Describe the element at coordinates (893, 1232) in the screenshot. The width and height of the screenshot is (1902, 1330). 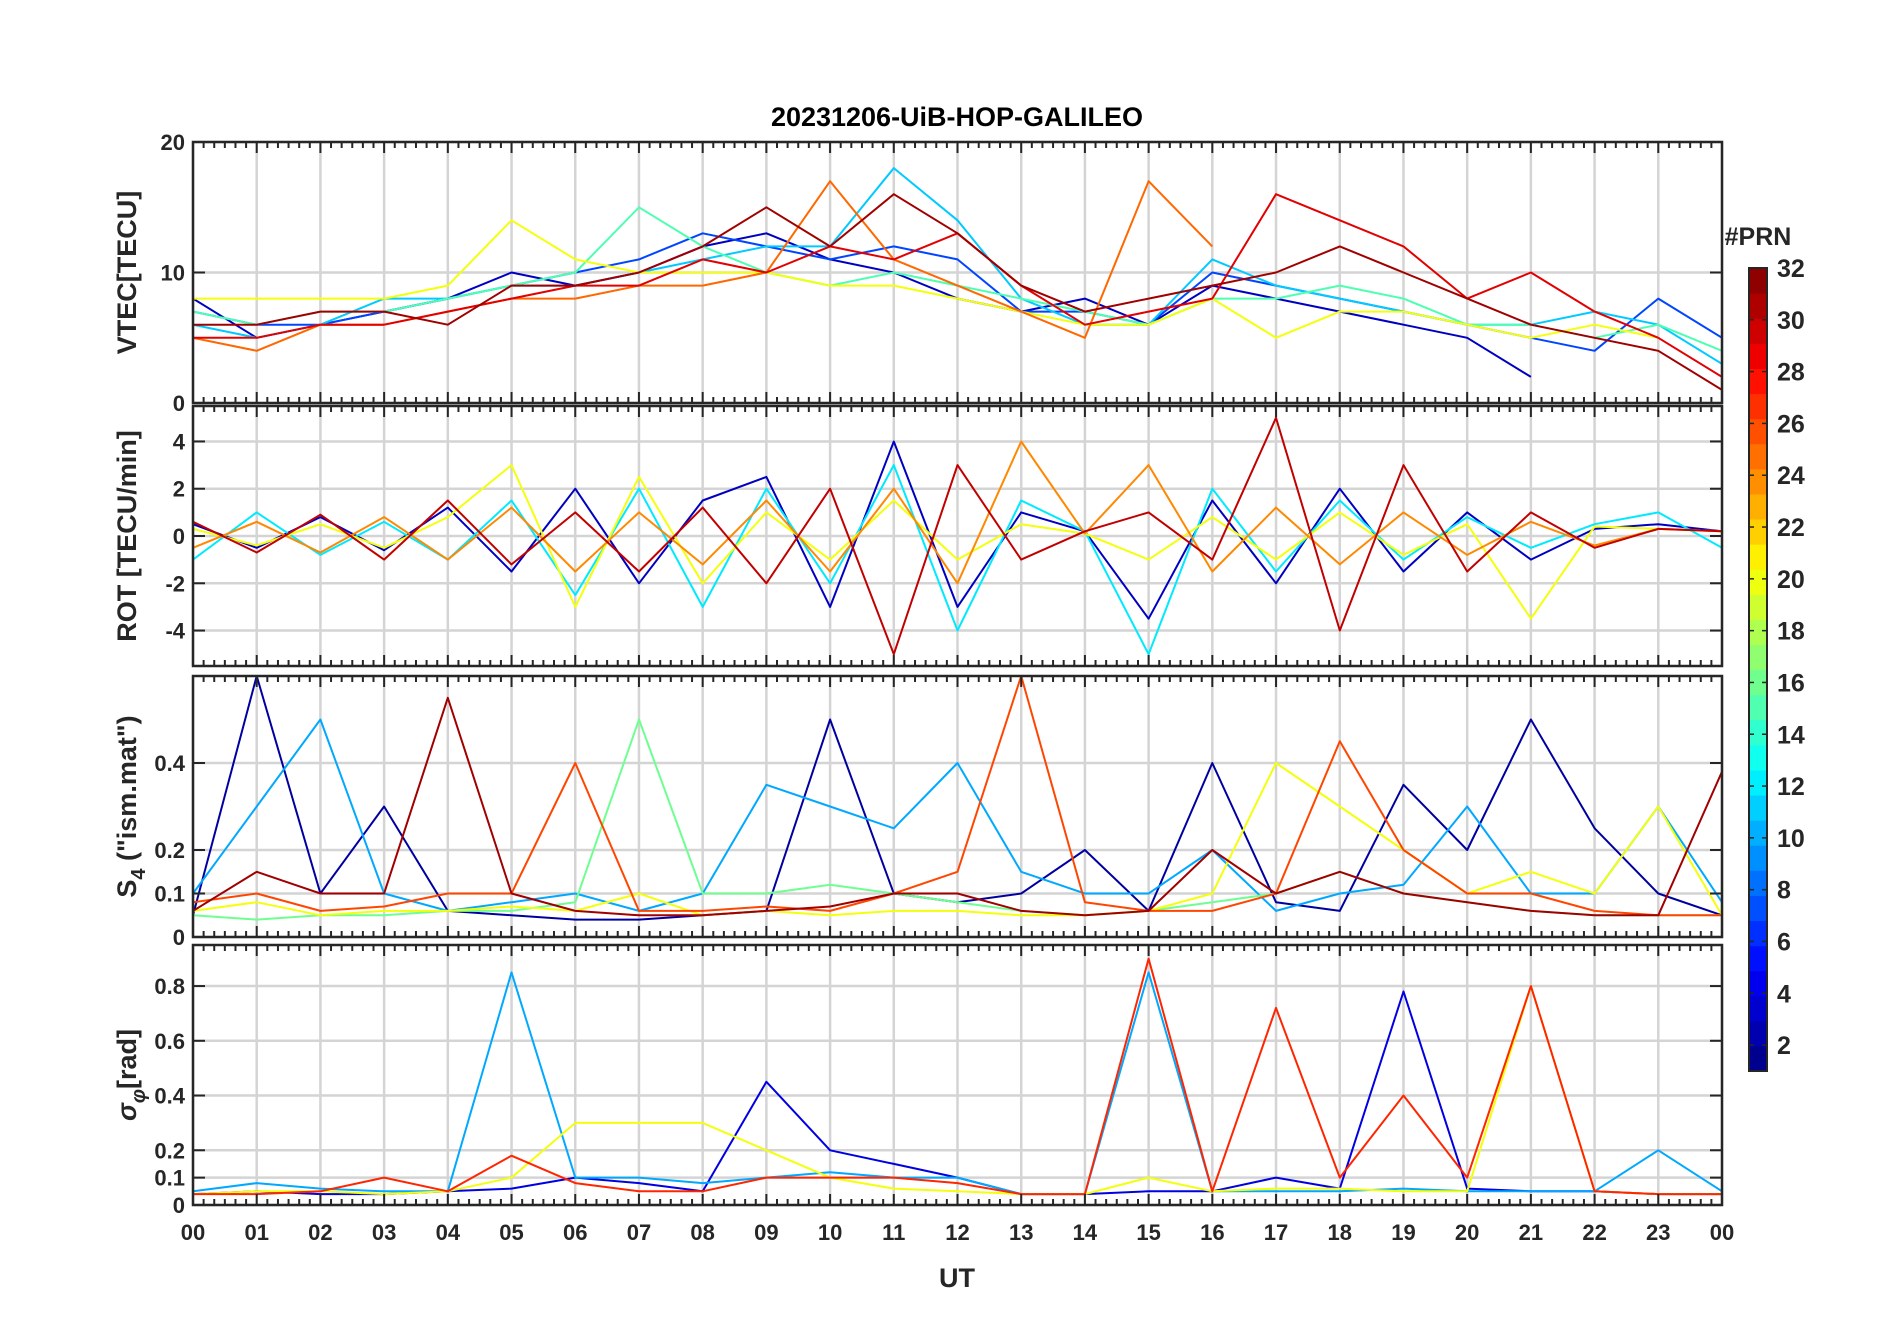
I see `x-tick-label: 11` at that location.